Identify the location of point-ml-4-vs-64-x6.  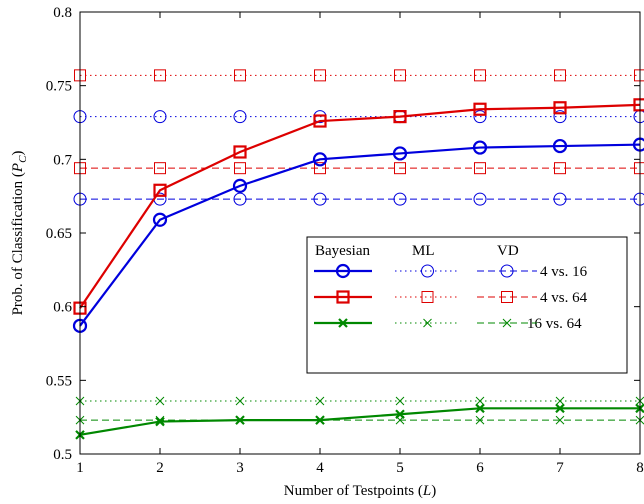
(480, 75).